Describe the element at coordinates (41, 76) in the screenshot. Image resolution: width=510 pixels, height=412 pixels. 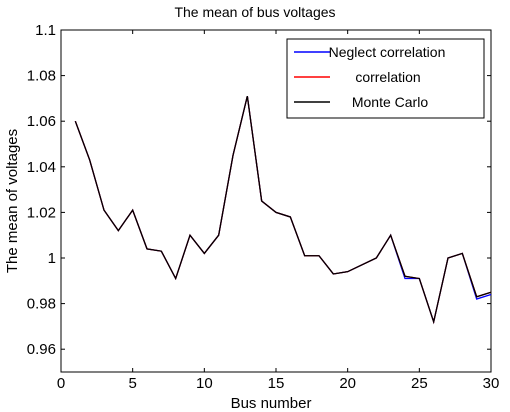
I see `y-tick-label: 1.08` at that location.